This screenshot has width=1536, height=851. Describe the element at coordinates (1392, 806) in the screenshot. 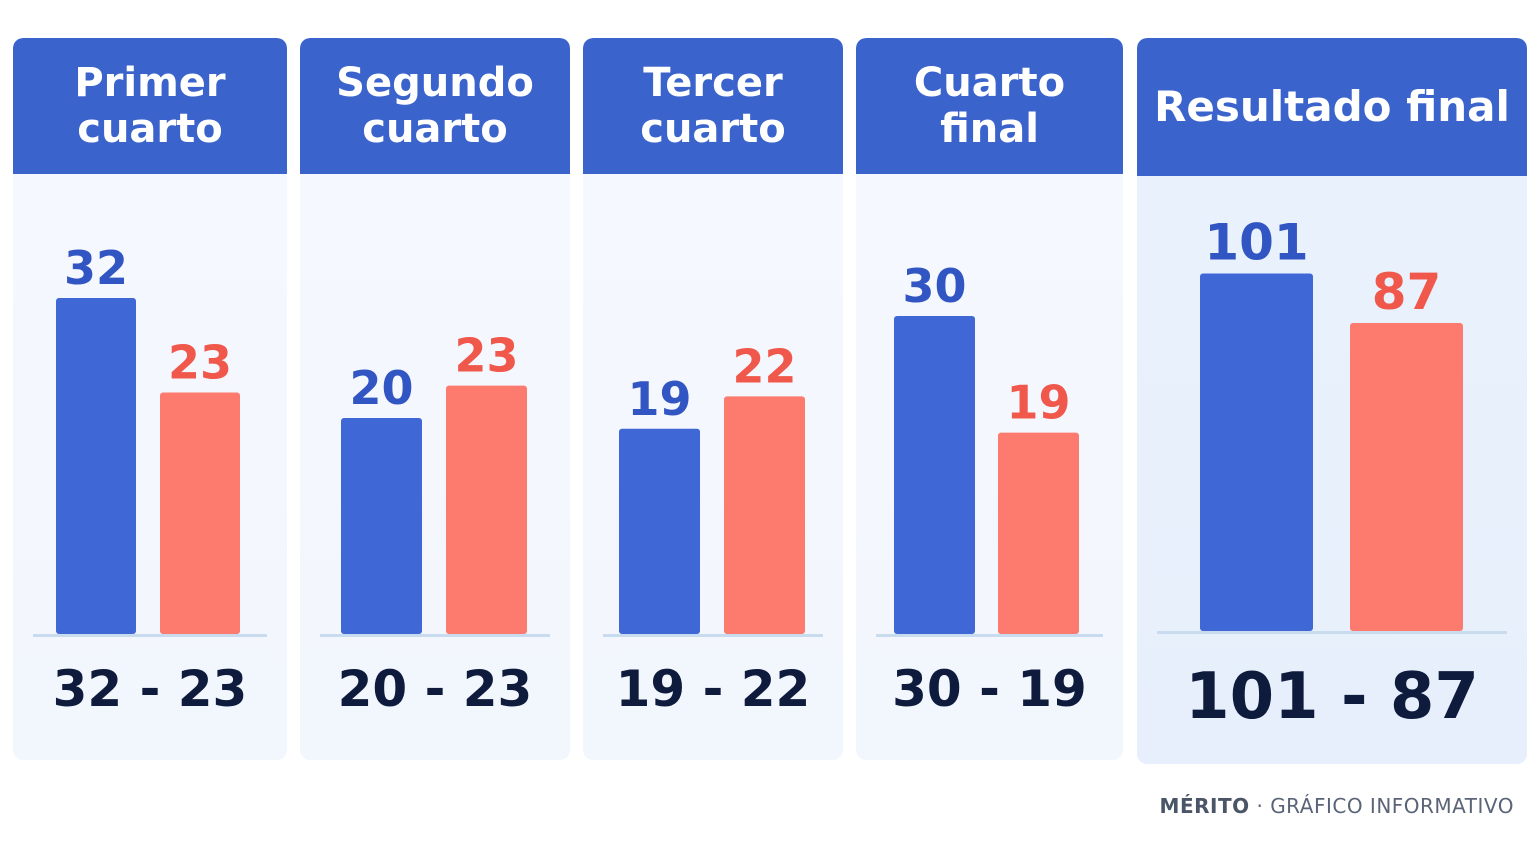

I see `footer-text: GRÁFICO INFORMATIVO` at that location.